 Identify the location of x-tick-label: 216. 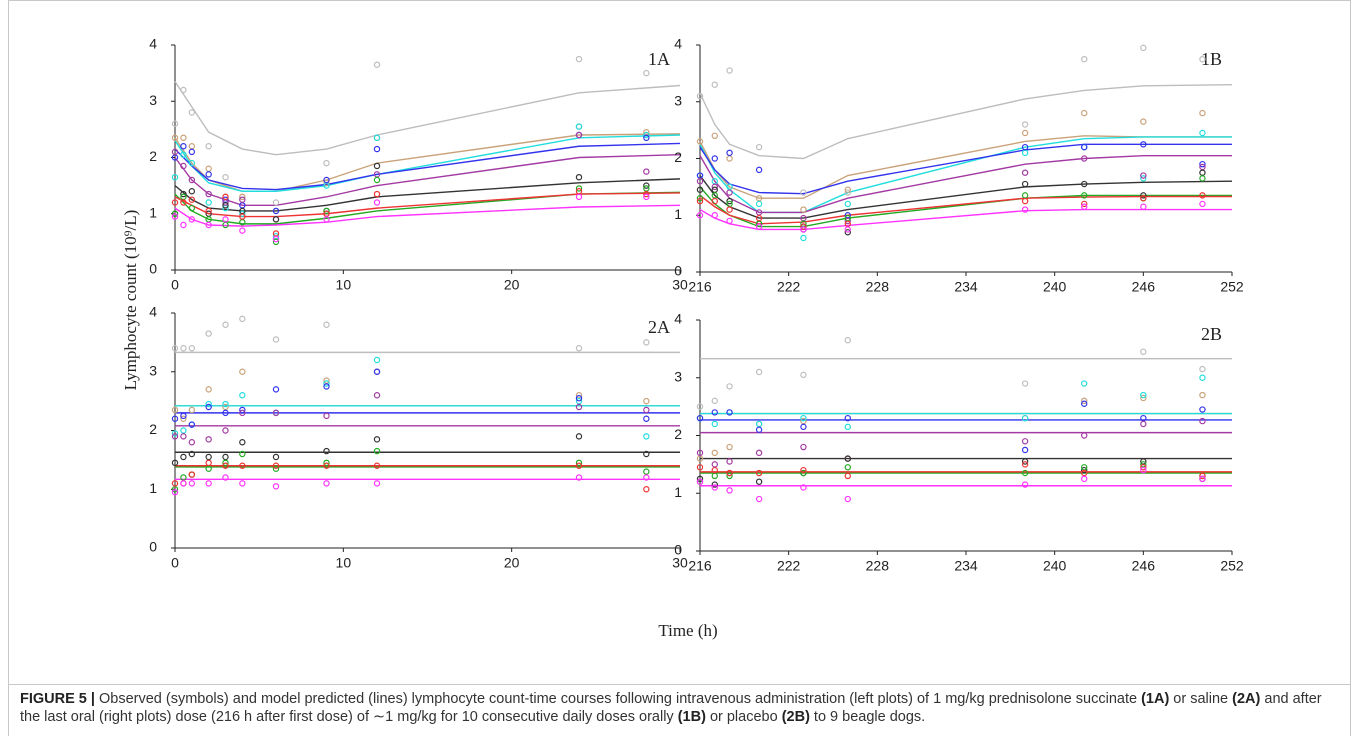
(700, 287).